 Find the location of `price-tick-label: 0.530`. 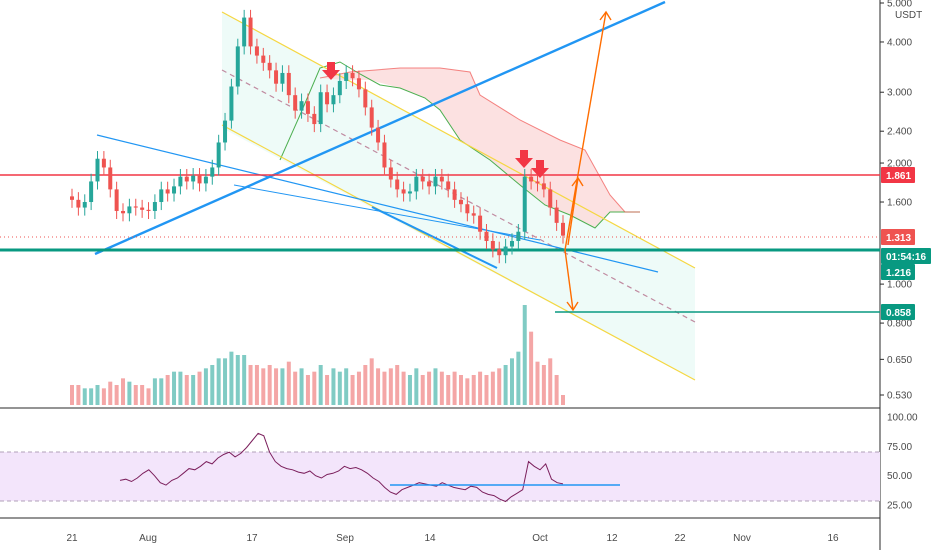

price-tick-label: 0.530 is located at coordinates (899, 396).